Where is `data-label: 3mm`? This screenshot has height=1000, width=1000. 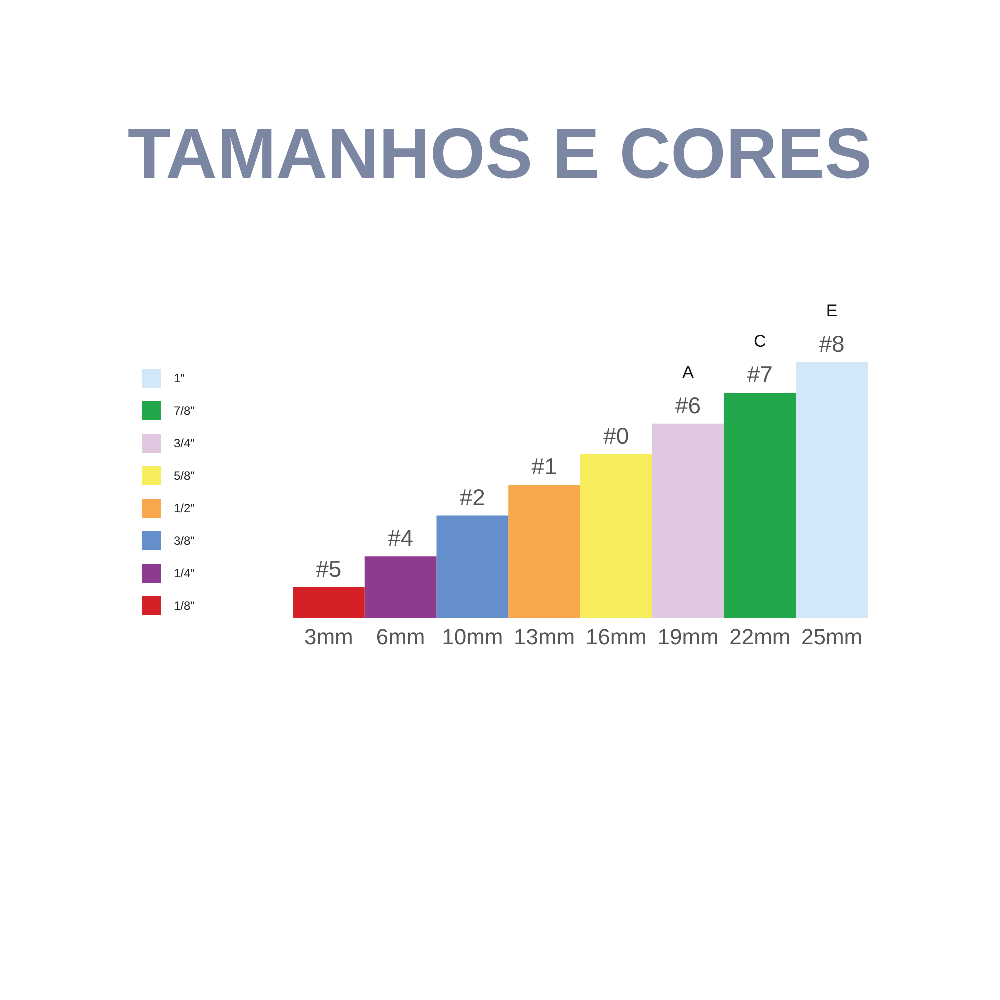
data-label: 3mm is located at coordinates (329, 637).